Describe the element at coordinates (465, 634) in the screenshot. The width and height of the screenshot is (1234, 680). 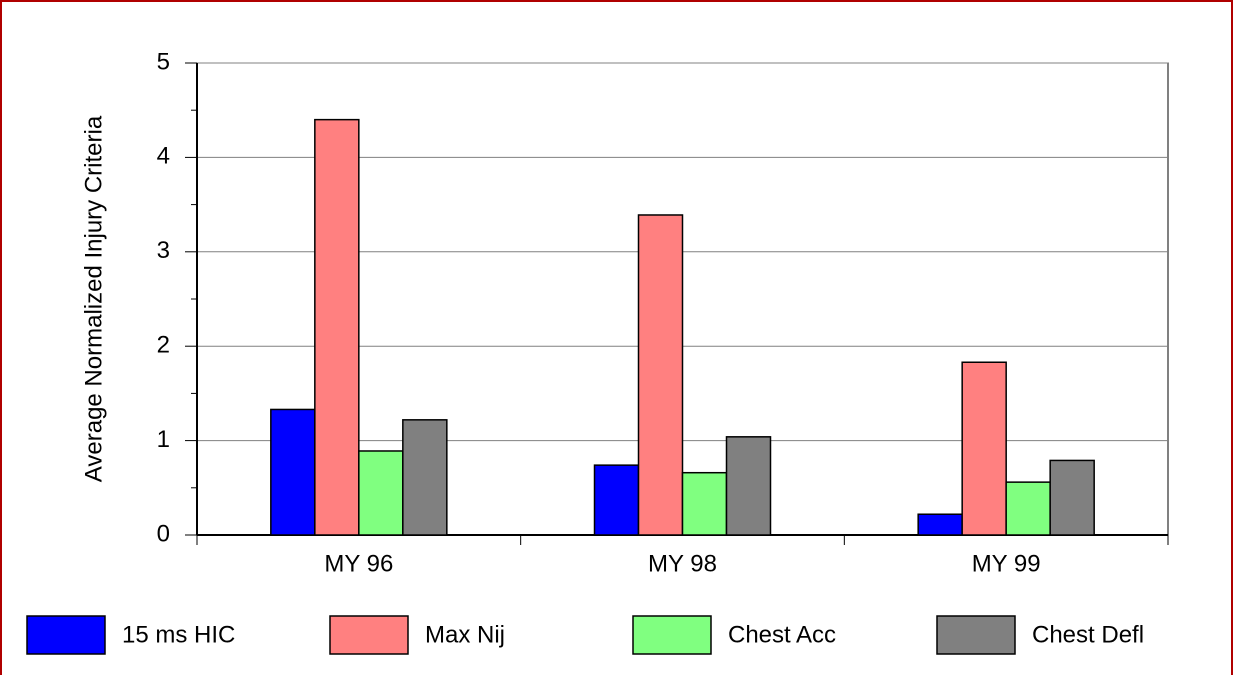
I see `legend-label: Max Nij` at that location.